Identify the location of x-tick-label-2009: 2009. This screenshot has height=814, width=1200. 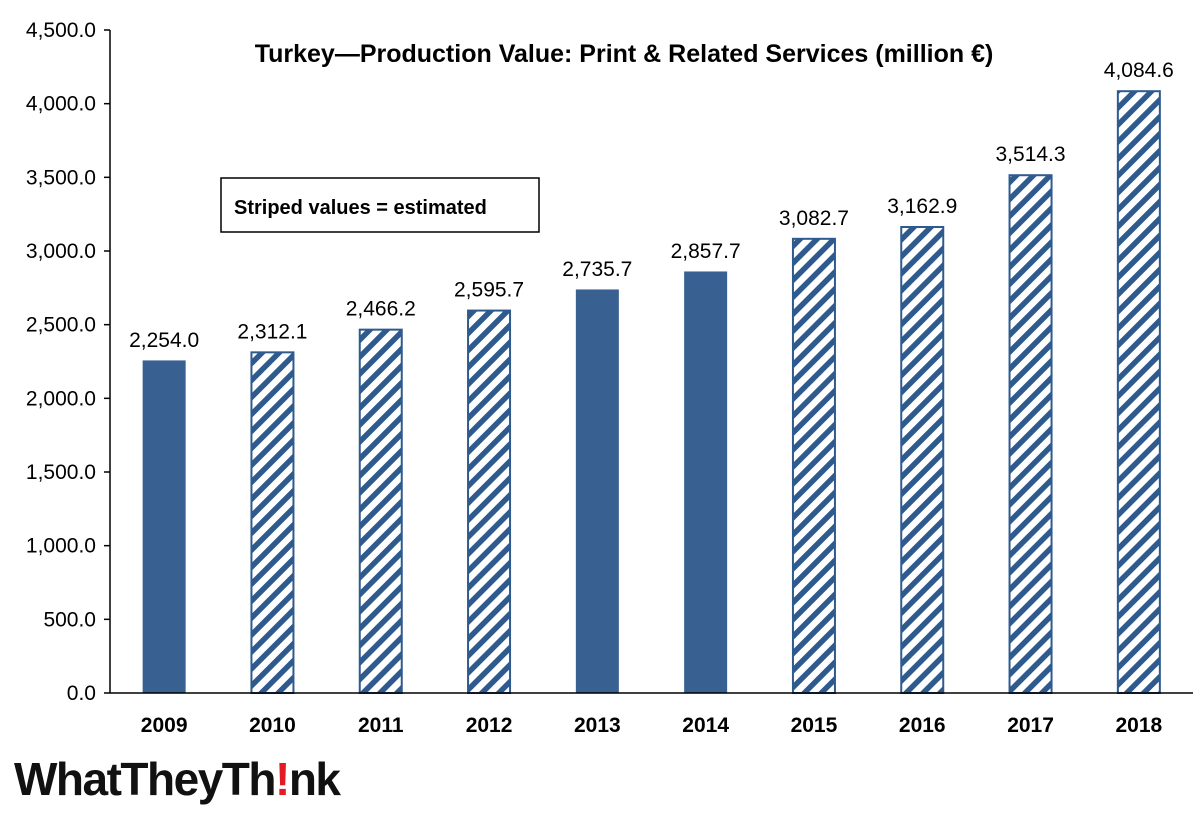
(164, 725).